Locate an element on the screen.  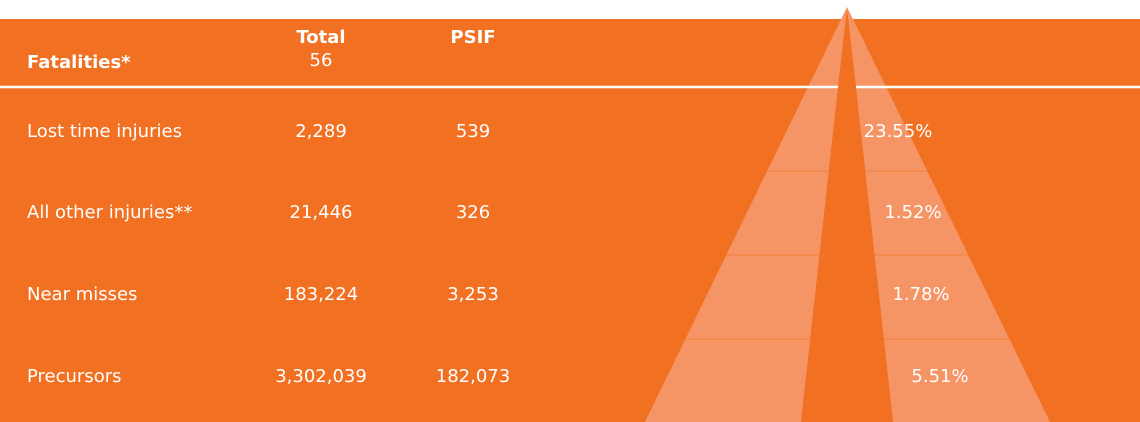
fatalities-label: Fatalities* is located at coordinates (79, 62).